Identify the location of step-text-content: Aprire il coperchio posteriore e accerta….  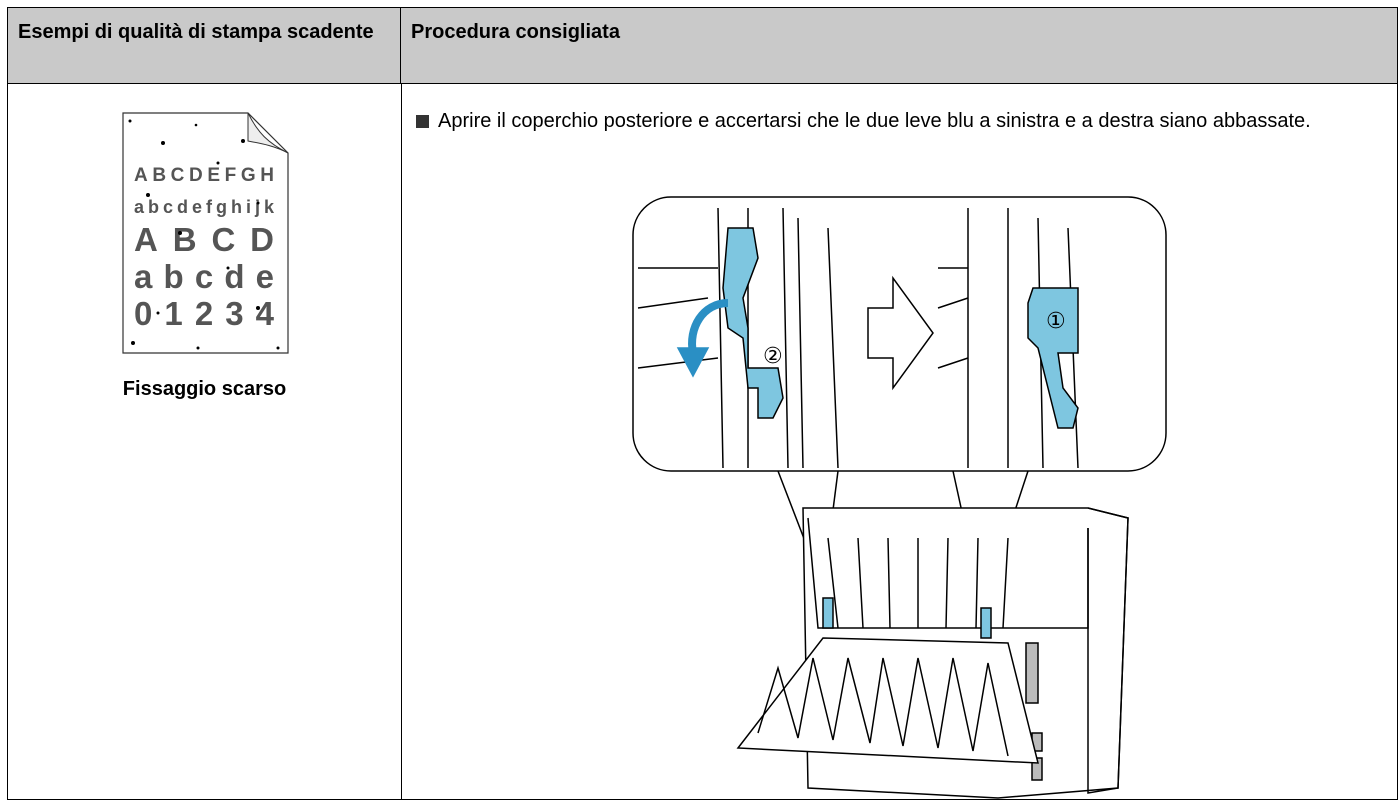
(874, 121).